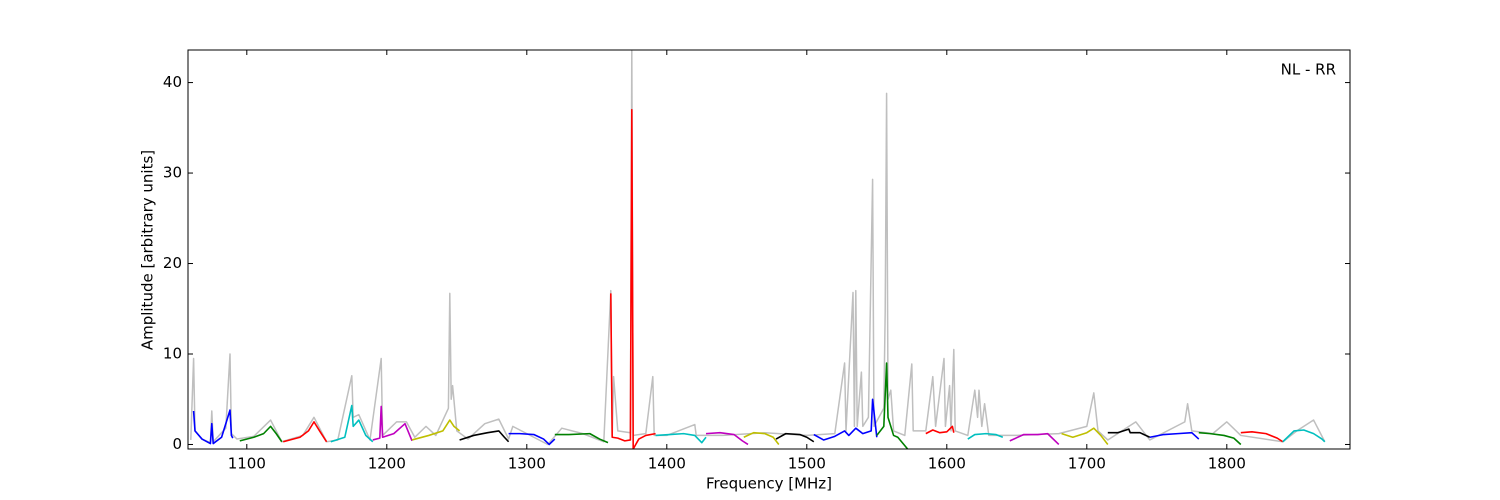 This screenshot has height=500, width=1500. Describe the element at coordinates (947, 464) in the screenshot. I see `x-tick-label: 1600` at that location.